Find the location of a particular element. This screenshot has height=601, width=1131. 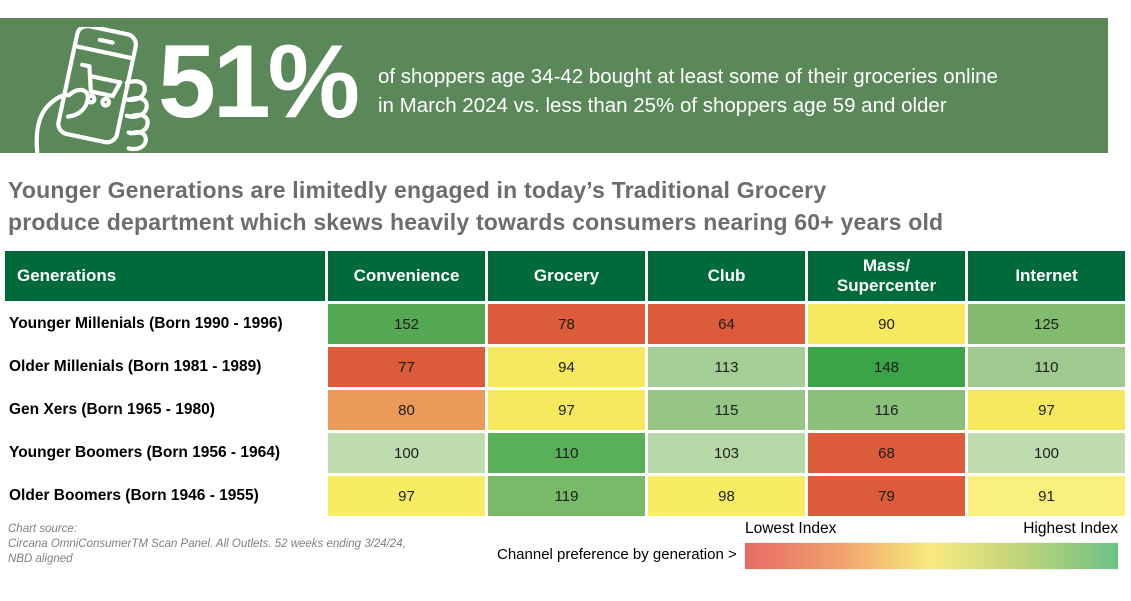

heatmap-cell: 78 is located at coordinates (566, 324).